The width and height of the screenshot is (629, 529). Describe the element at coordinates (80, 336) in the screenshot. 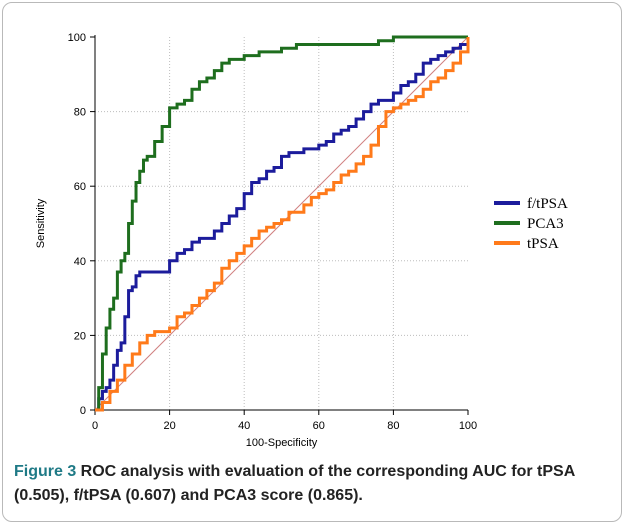

I see `y-tick-label-1: 20` at that location.